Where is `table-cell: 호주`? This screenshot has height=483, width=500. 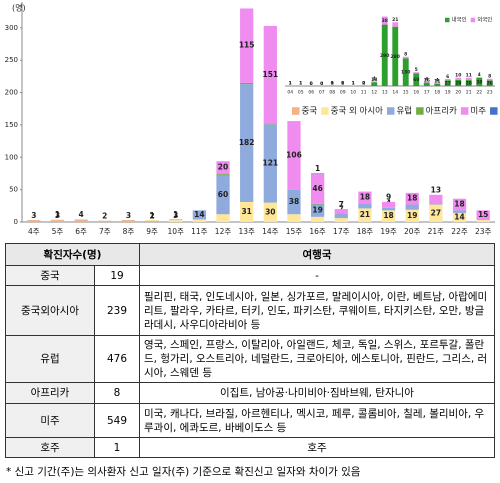
table-cell: 호주 is located at coordinates (317, 447).